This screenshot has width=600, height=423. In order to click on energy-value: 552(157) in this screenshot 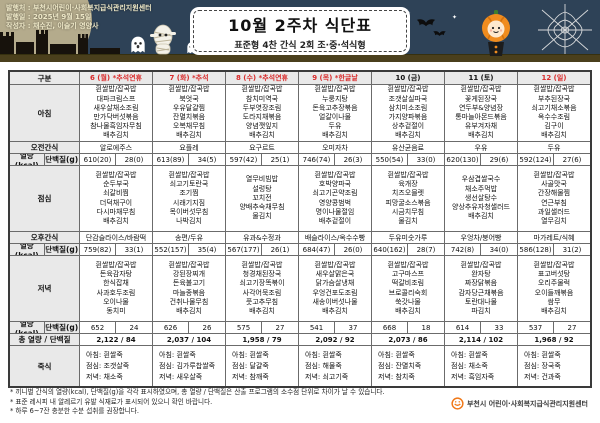, I will do `click(171, 249)`.